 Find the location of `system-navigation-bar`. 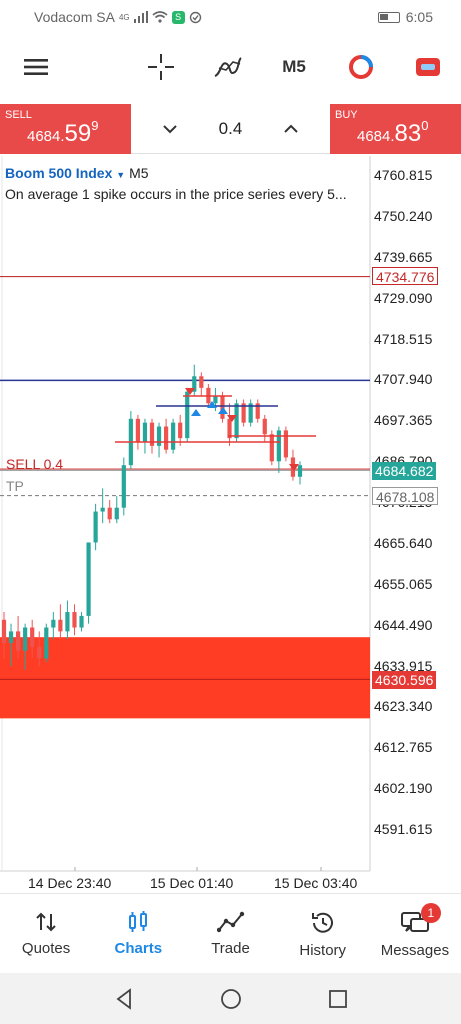

system-navigation-bar is located at coordinates (230, 998).